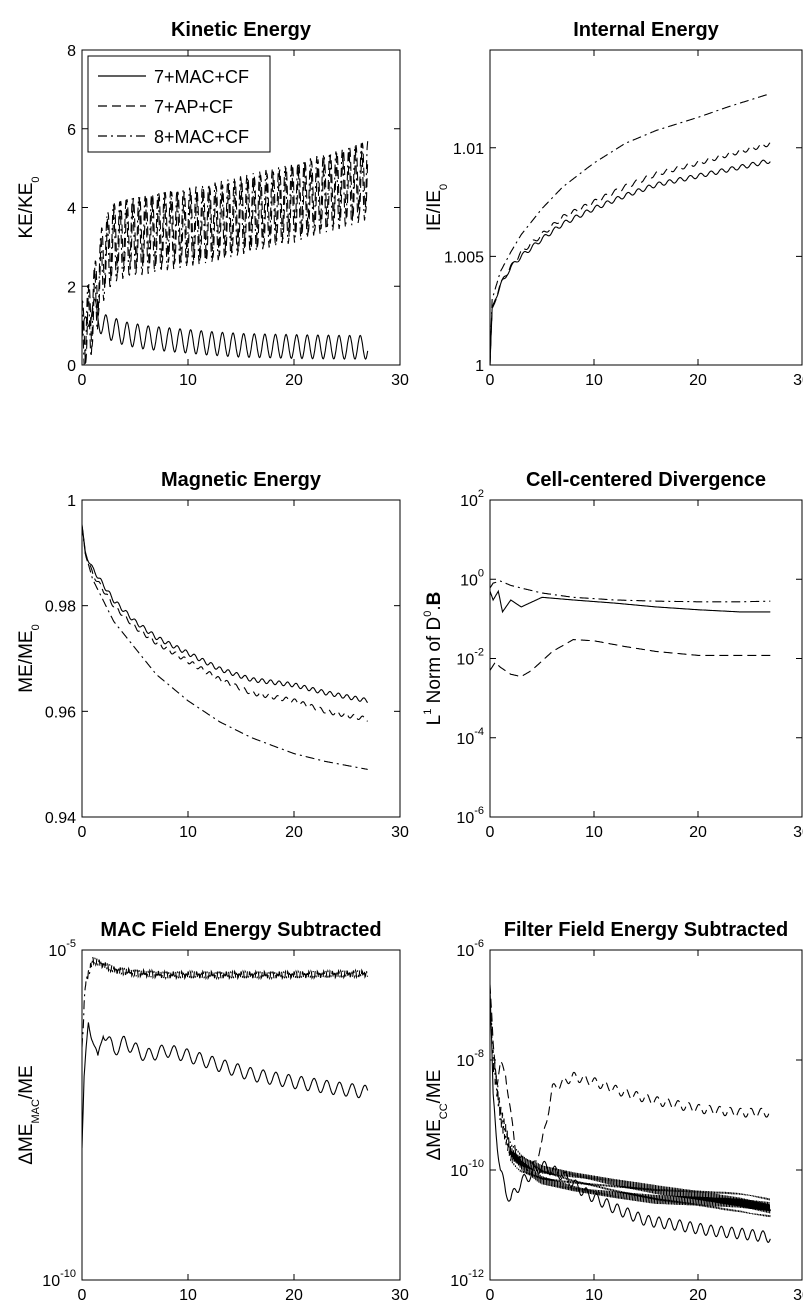 The height and width of the screenshot is (1316, 803). Describe the element at coordinates (470, 1059) in the screenshot. I see `y-tick-label: 10⁻⁸` at that location.